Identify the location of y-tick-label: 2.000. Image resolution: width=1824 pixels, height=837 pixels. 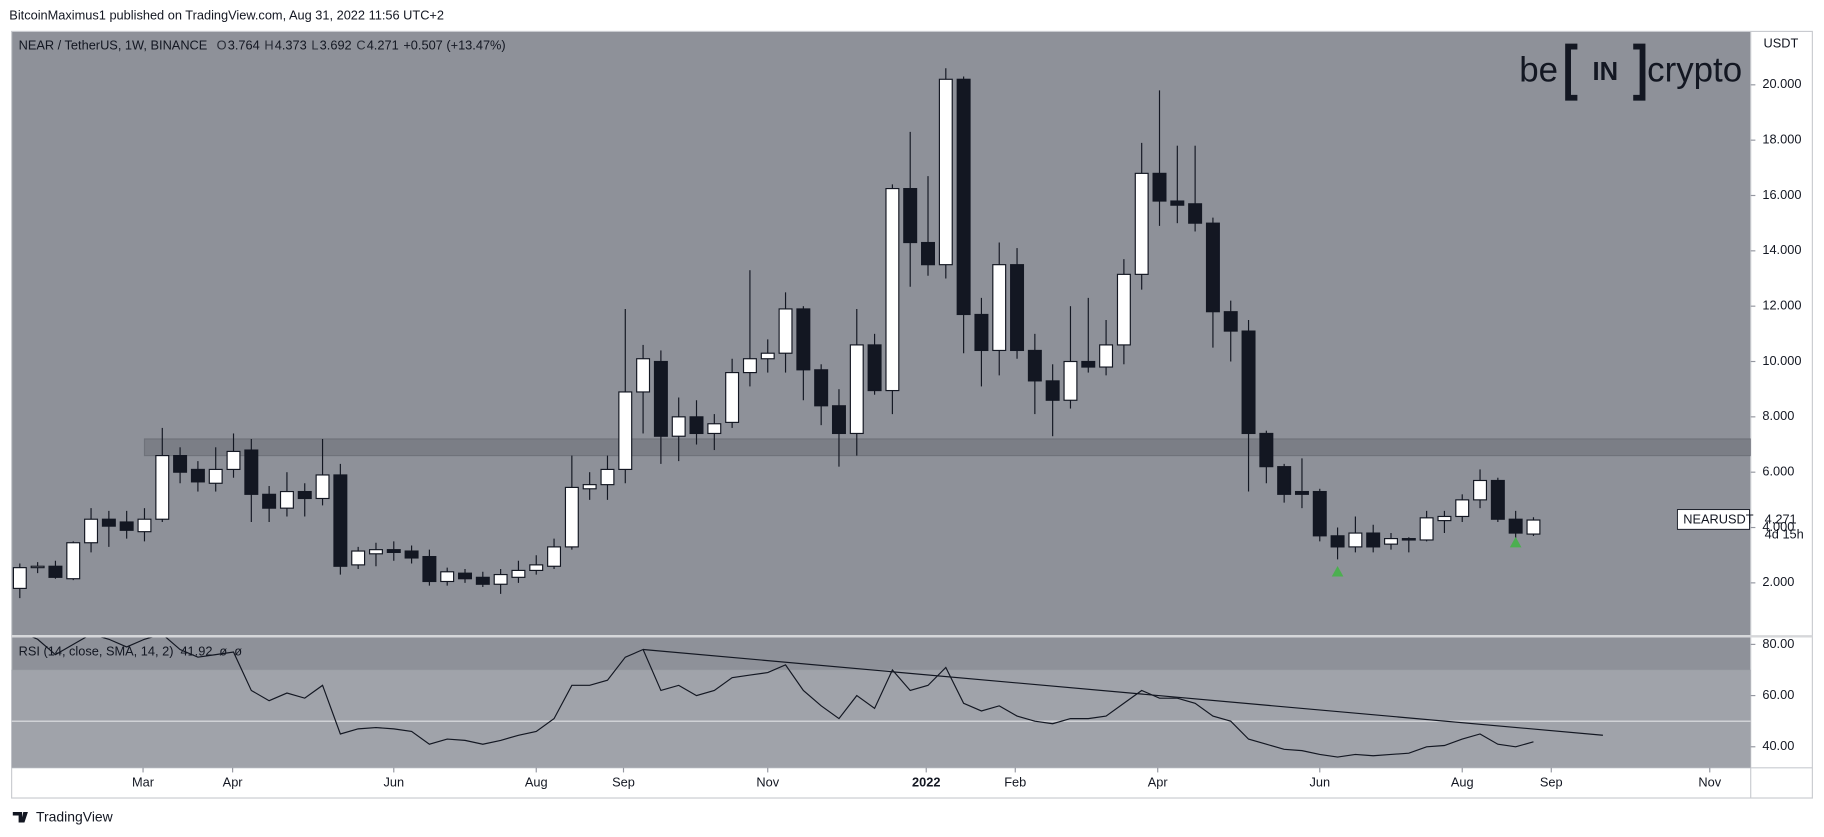
(1778, 581).